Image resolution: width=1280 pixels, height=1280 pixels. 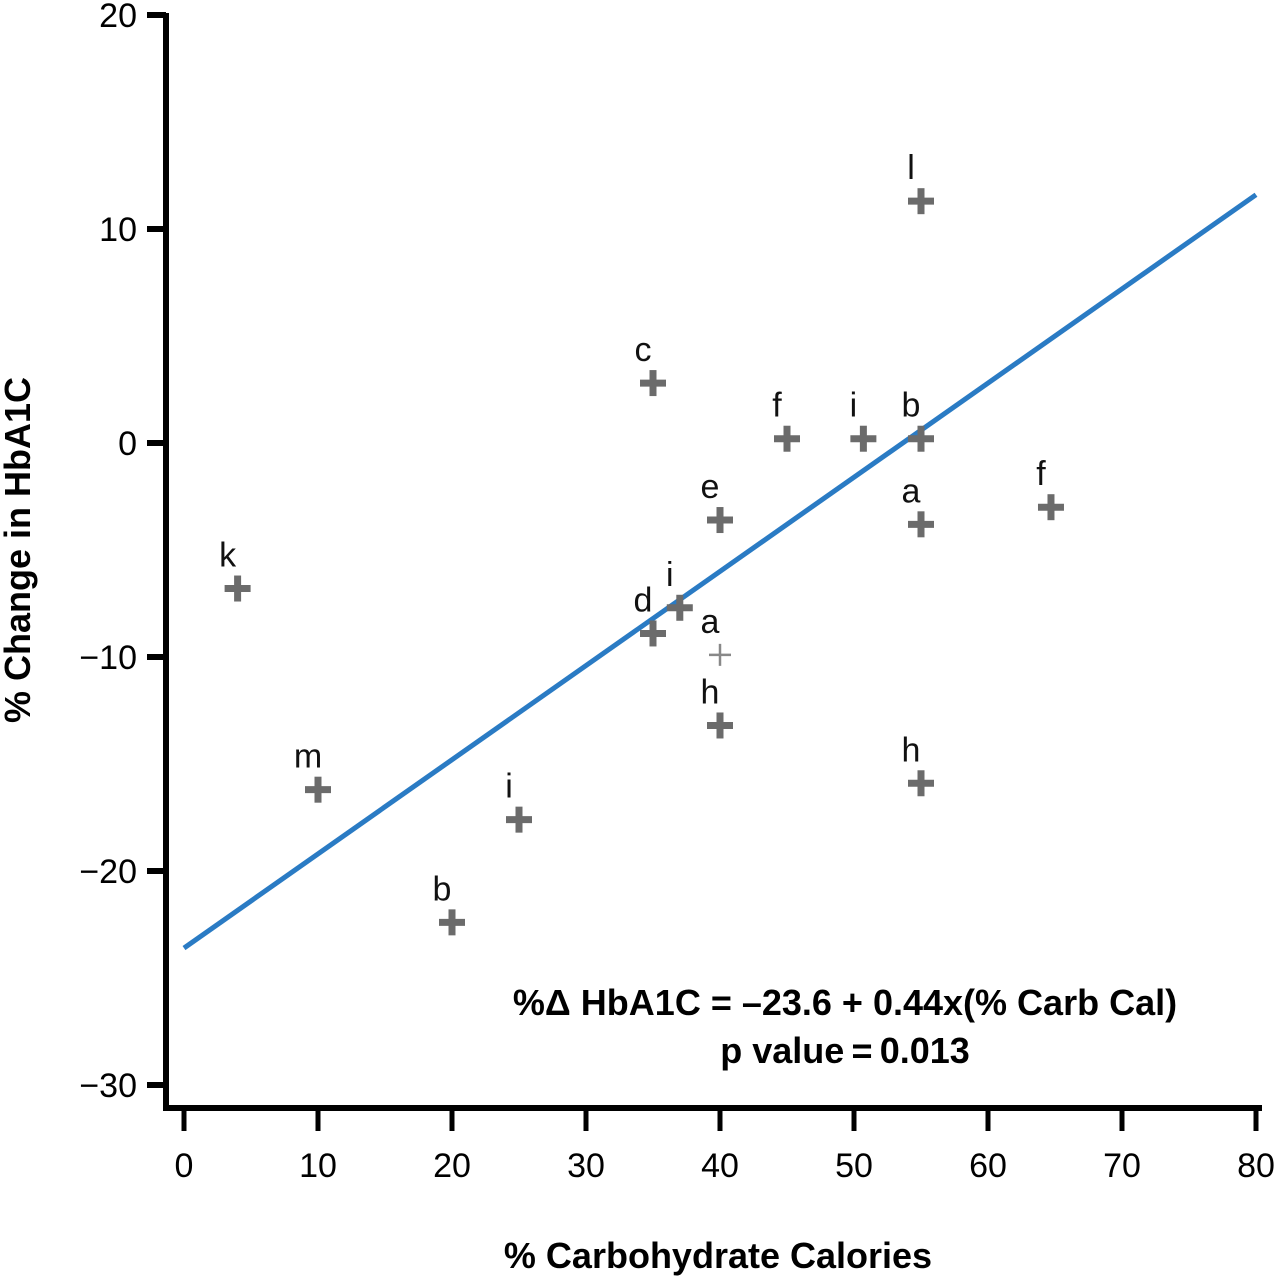 I want to click on data-point: c, so click(x=650, y=364).